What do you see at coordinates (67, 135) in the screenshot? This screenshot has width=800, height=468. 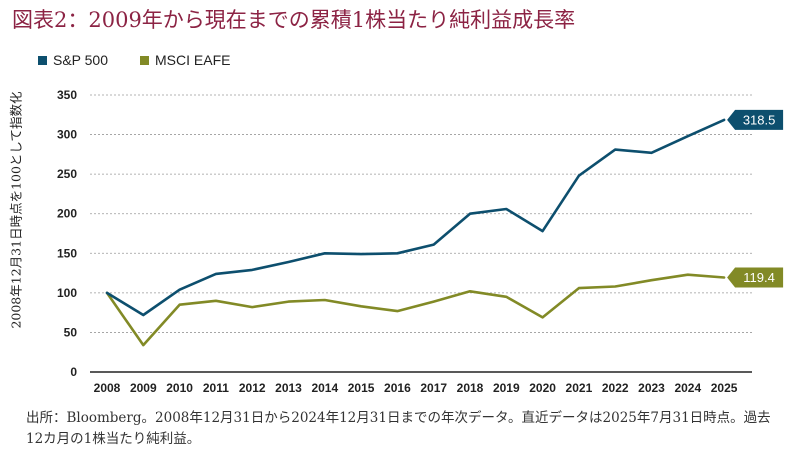 I see `y-tick-label: 300` at bounding box center [67, 135].